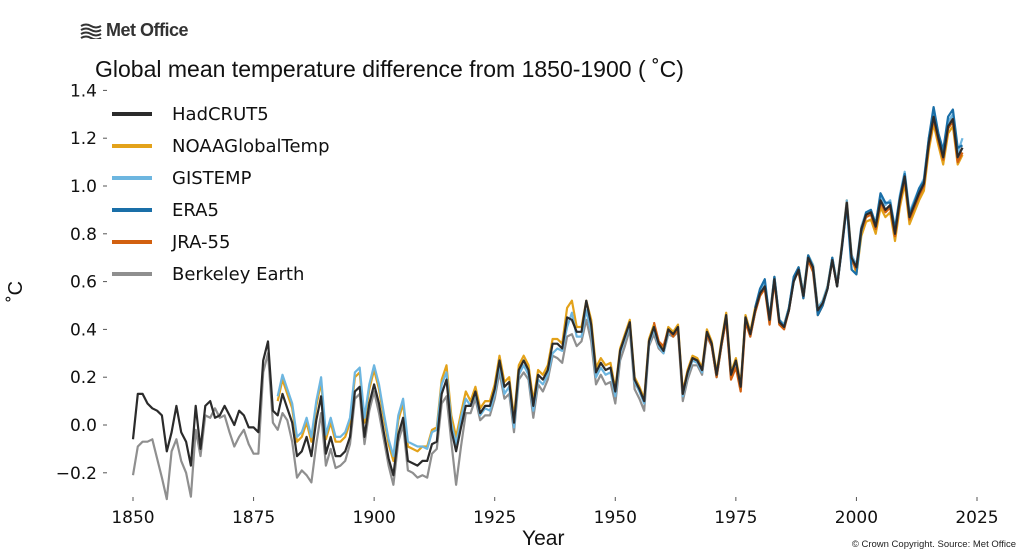 The height and width of the screenshot is (556, 1024). What do you see at coordinates (251, 146) in the screenshot?
I see `legend-label: NOAAGlobalTemp` at bounding box center [251, 146].